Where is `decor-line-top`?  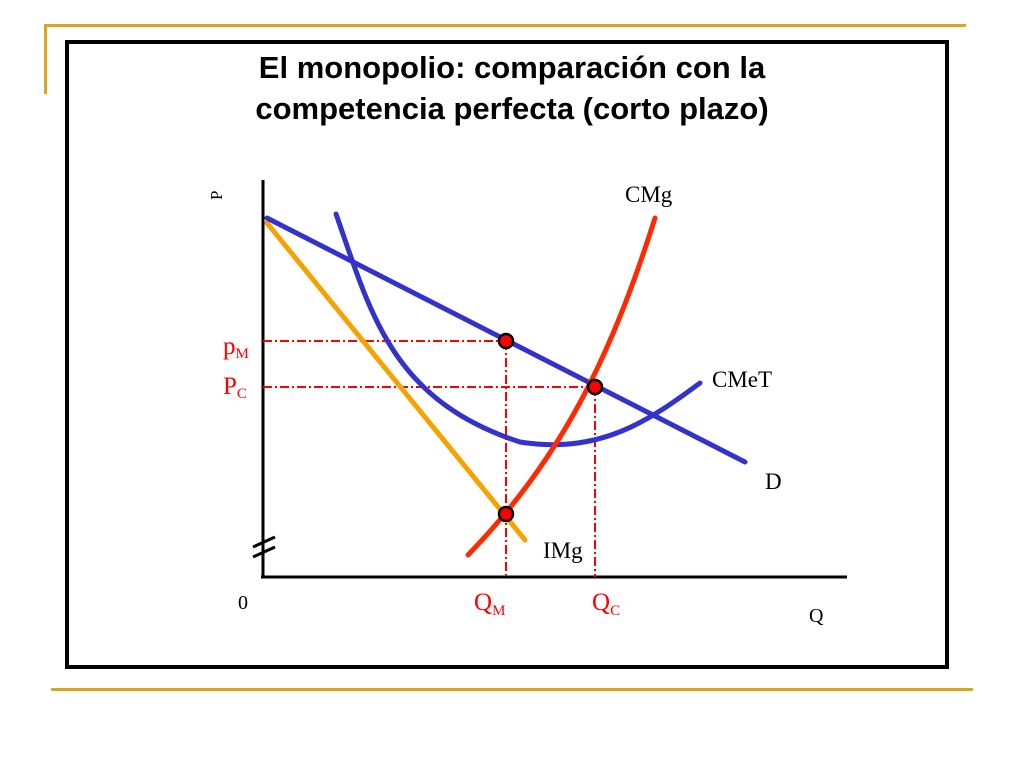 decor-line-top is located at coordinates (505, 25).